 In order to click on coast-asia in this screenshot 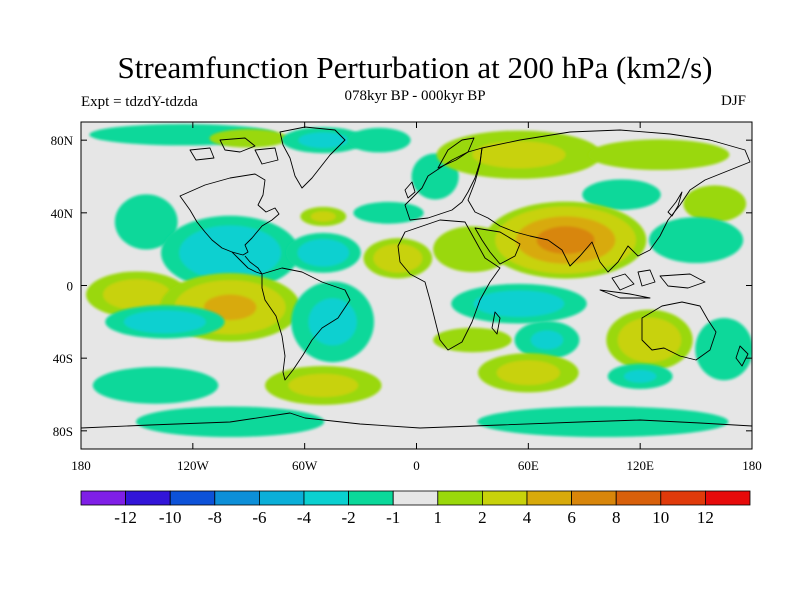, I will do `click(609, 201)`.